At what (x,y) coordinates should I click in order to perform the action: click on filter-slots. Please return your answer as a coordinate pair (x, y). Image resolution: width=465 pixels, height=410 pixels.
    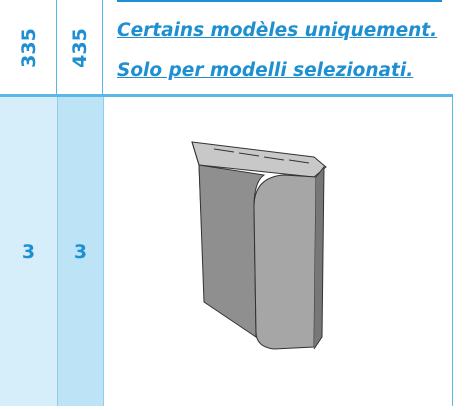
    Looking at the image, I should click on (261, 156).